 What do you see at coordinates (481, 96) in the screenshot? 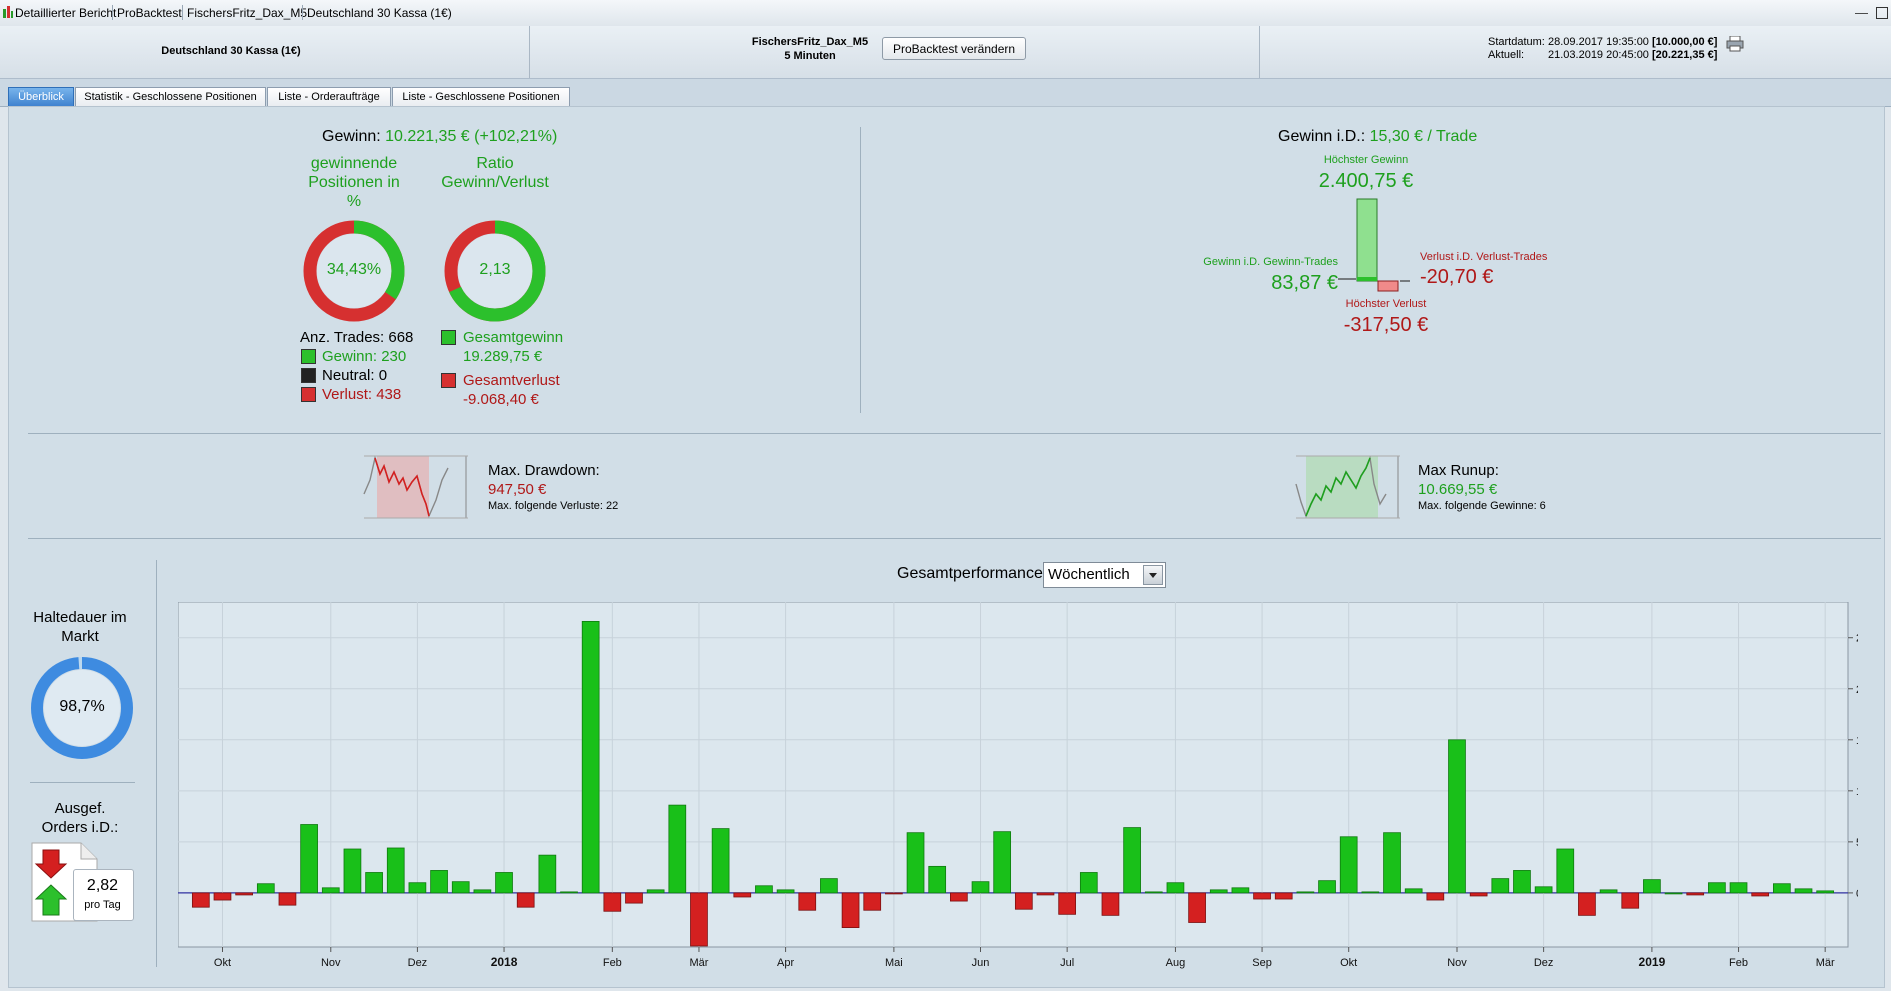
I see `tab-closed-positions-list: Liste - Geschlossene Positionen` at bounding box center [481, 96].